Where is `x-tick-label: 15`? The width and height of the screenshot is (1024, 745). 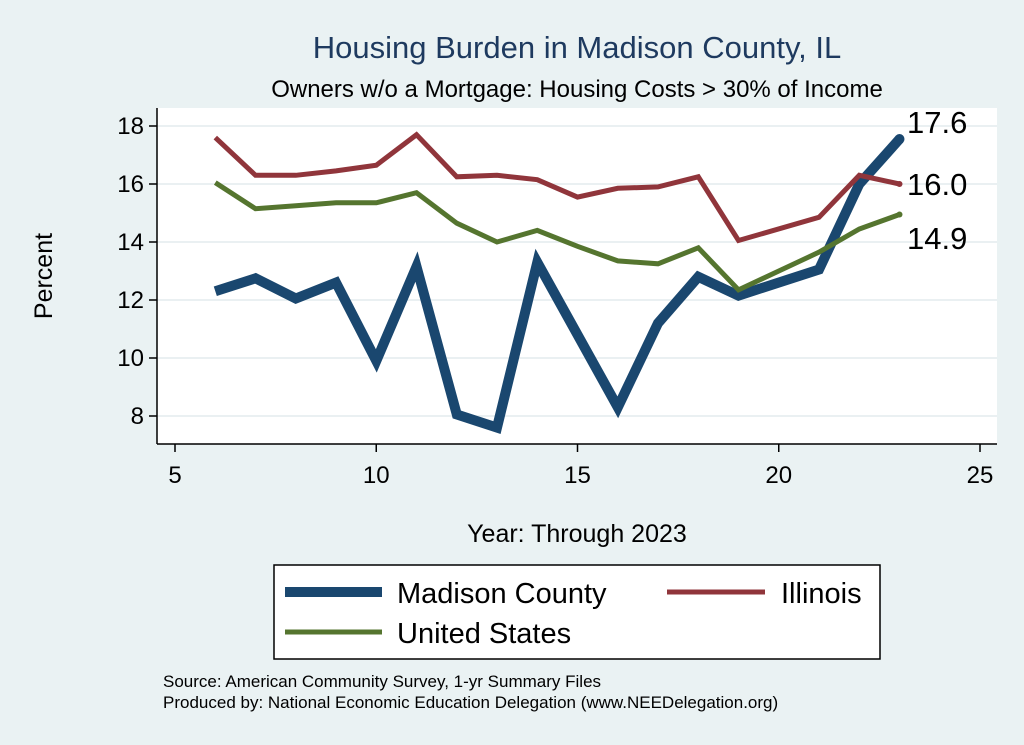
x-tick-label: 15 is located at coordinates (577, 475).